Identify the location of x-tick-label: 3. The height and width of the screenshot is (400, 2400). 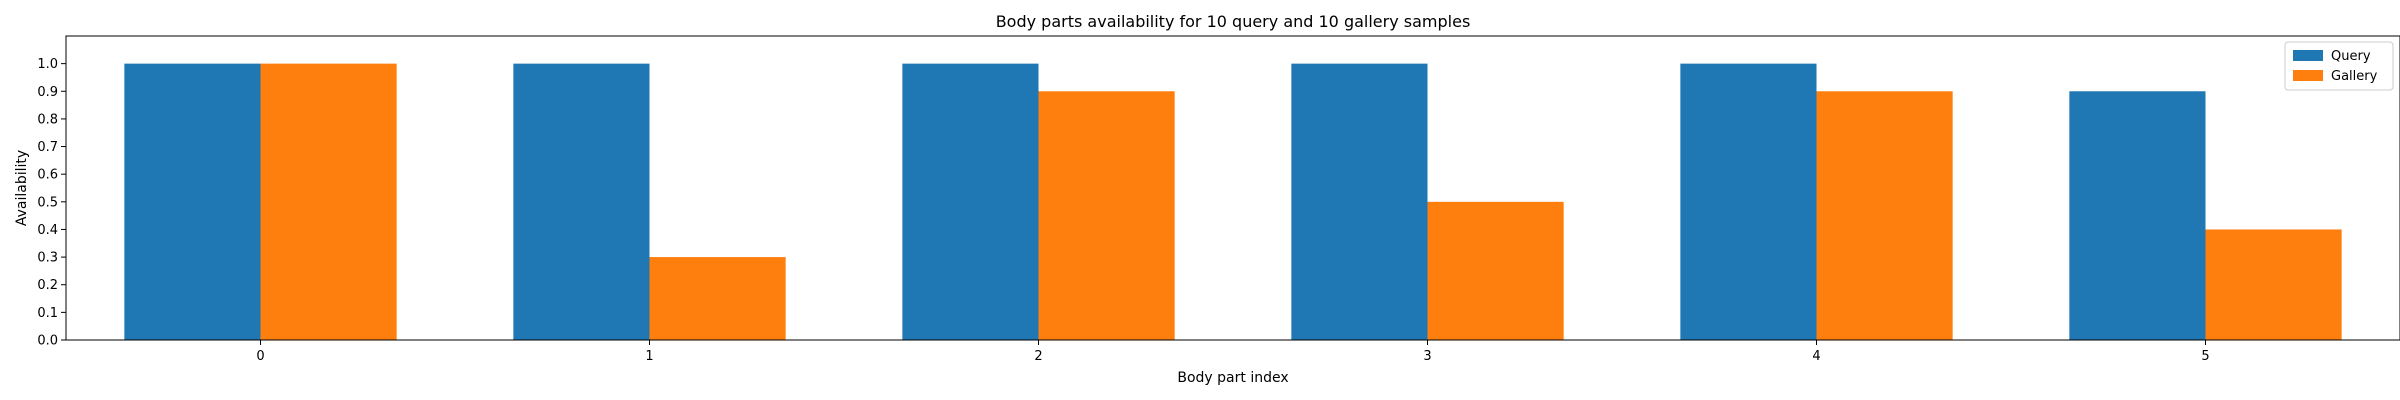
(1427, 356).